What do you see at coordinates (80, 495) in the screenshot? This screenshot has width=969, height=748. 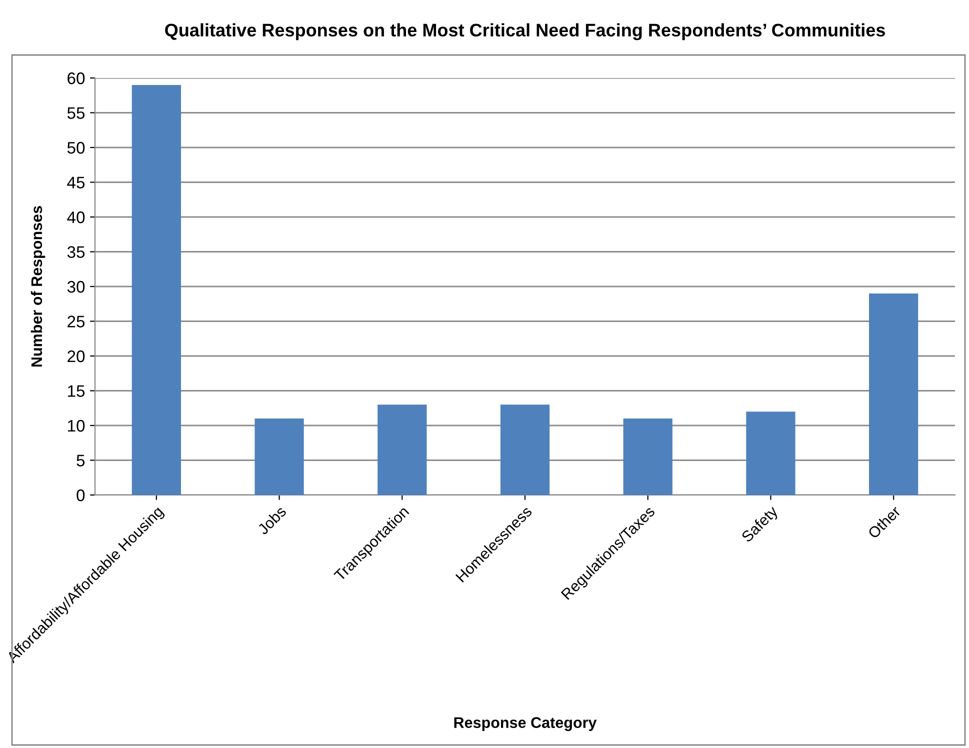 I see `y-tick-label: 0` at bounding box center [80, 495].